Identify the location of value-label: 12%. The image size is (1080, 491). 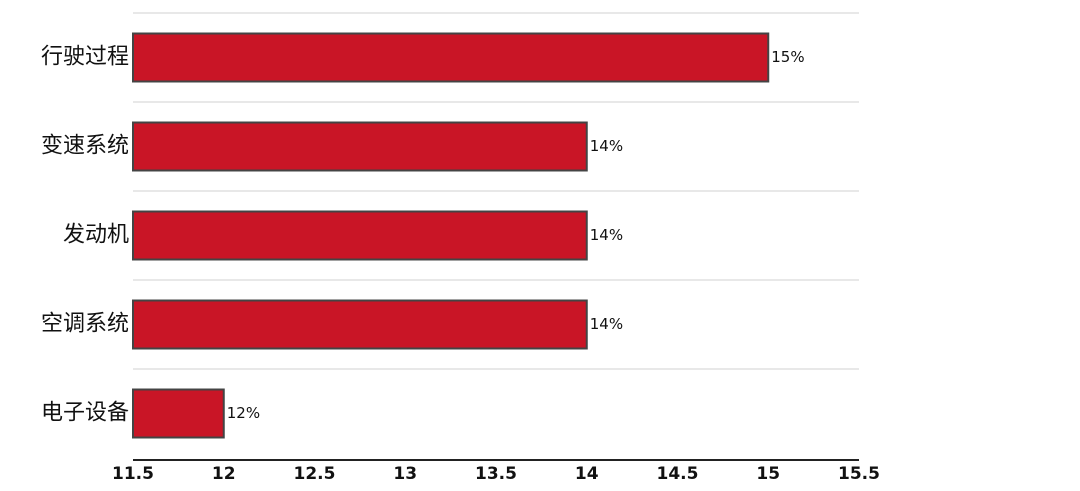
(243, 413).